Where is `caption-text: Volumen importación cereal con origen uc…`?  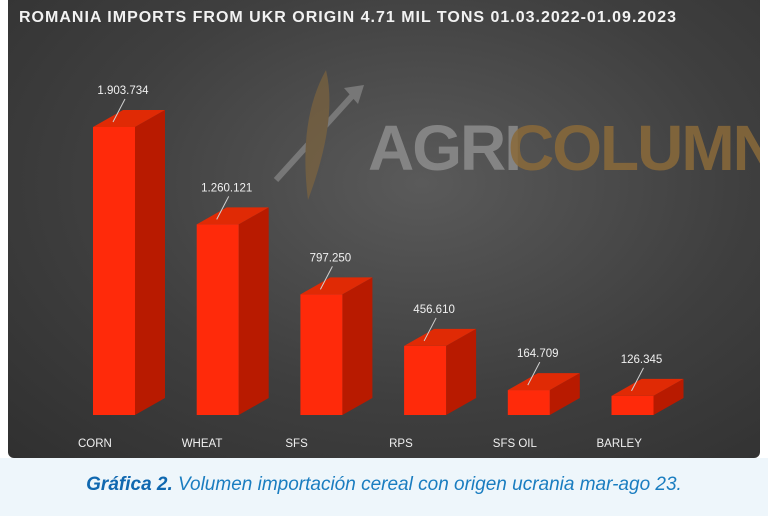 caption-text: Volumen importación cereal con origen uc… is located at coordinates (430, 484).